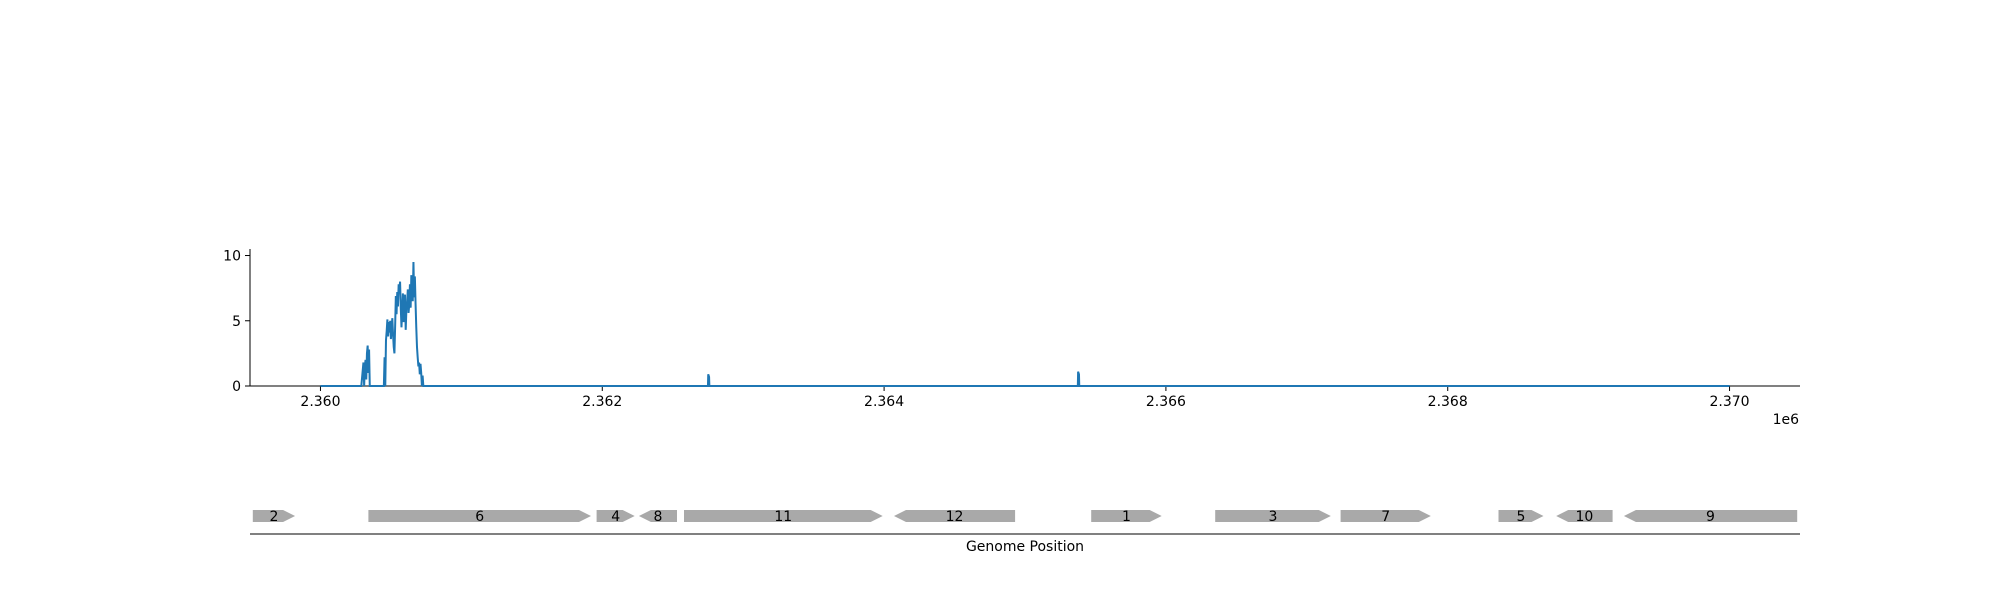 Image resolution: width=2000 pixels, height=600 pixels. What do you see at coordinates (1166, 402) in the screenshot?
I see `x-tick-label: 2.366` at bounding box center [1166, 402].